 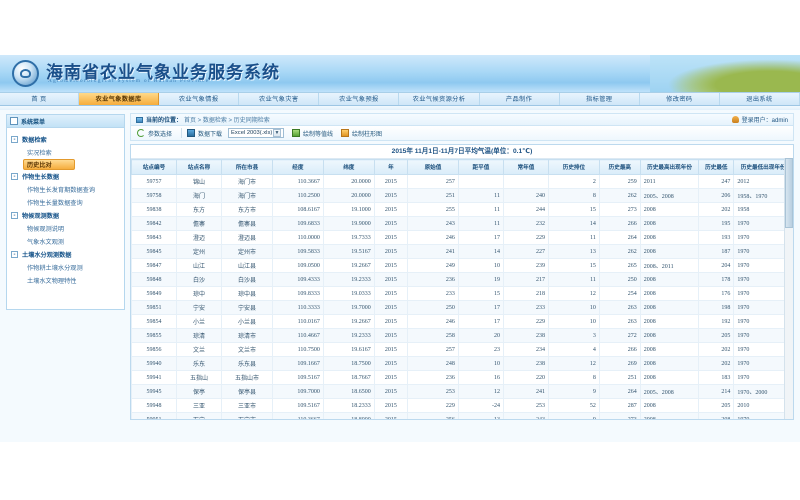 What do you see at coordinates (61, 190) in the screenshot?
I see `tree-item-4: 作物生长发育期数据查询` at bounding box center [61, 190].